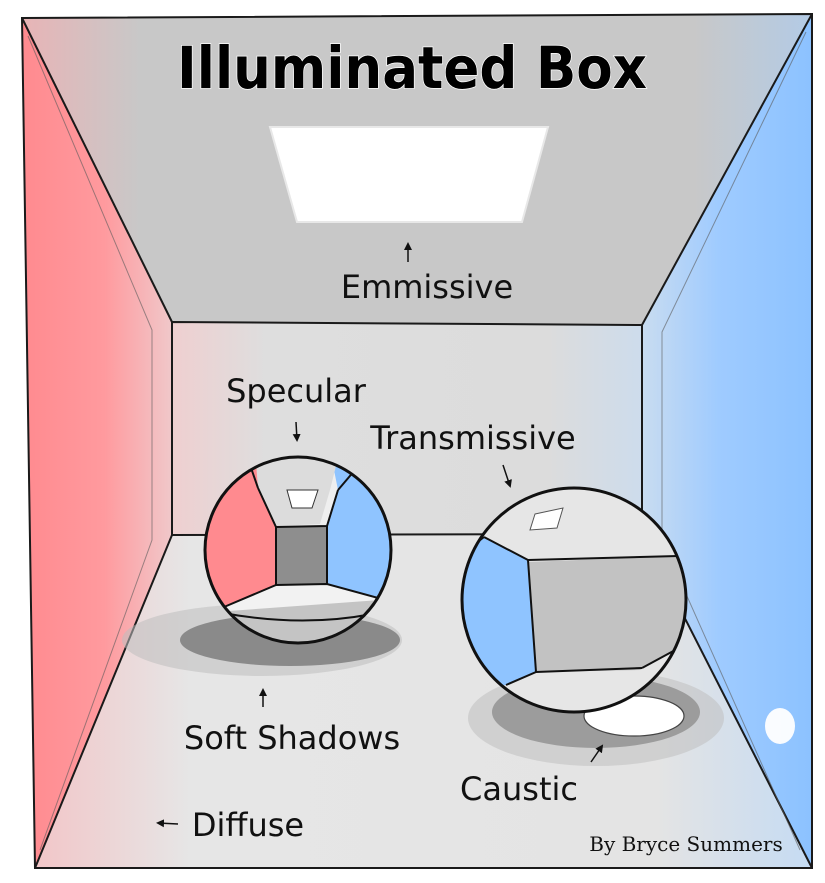  What do you see at coordinates (472, 438) in the screenshot?
I see `transmissive-label: Transmissive` at bounding box center [472, 438].